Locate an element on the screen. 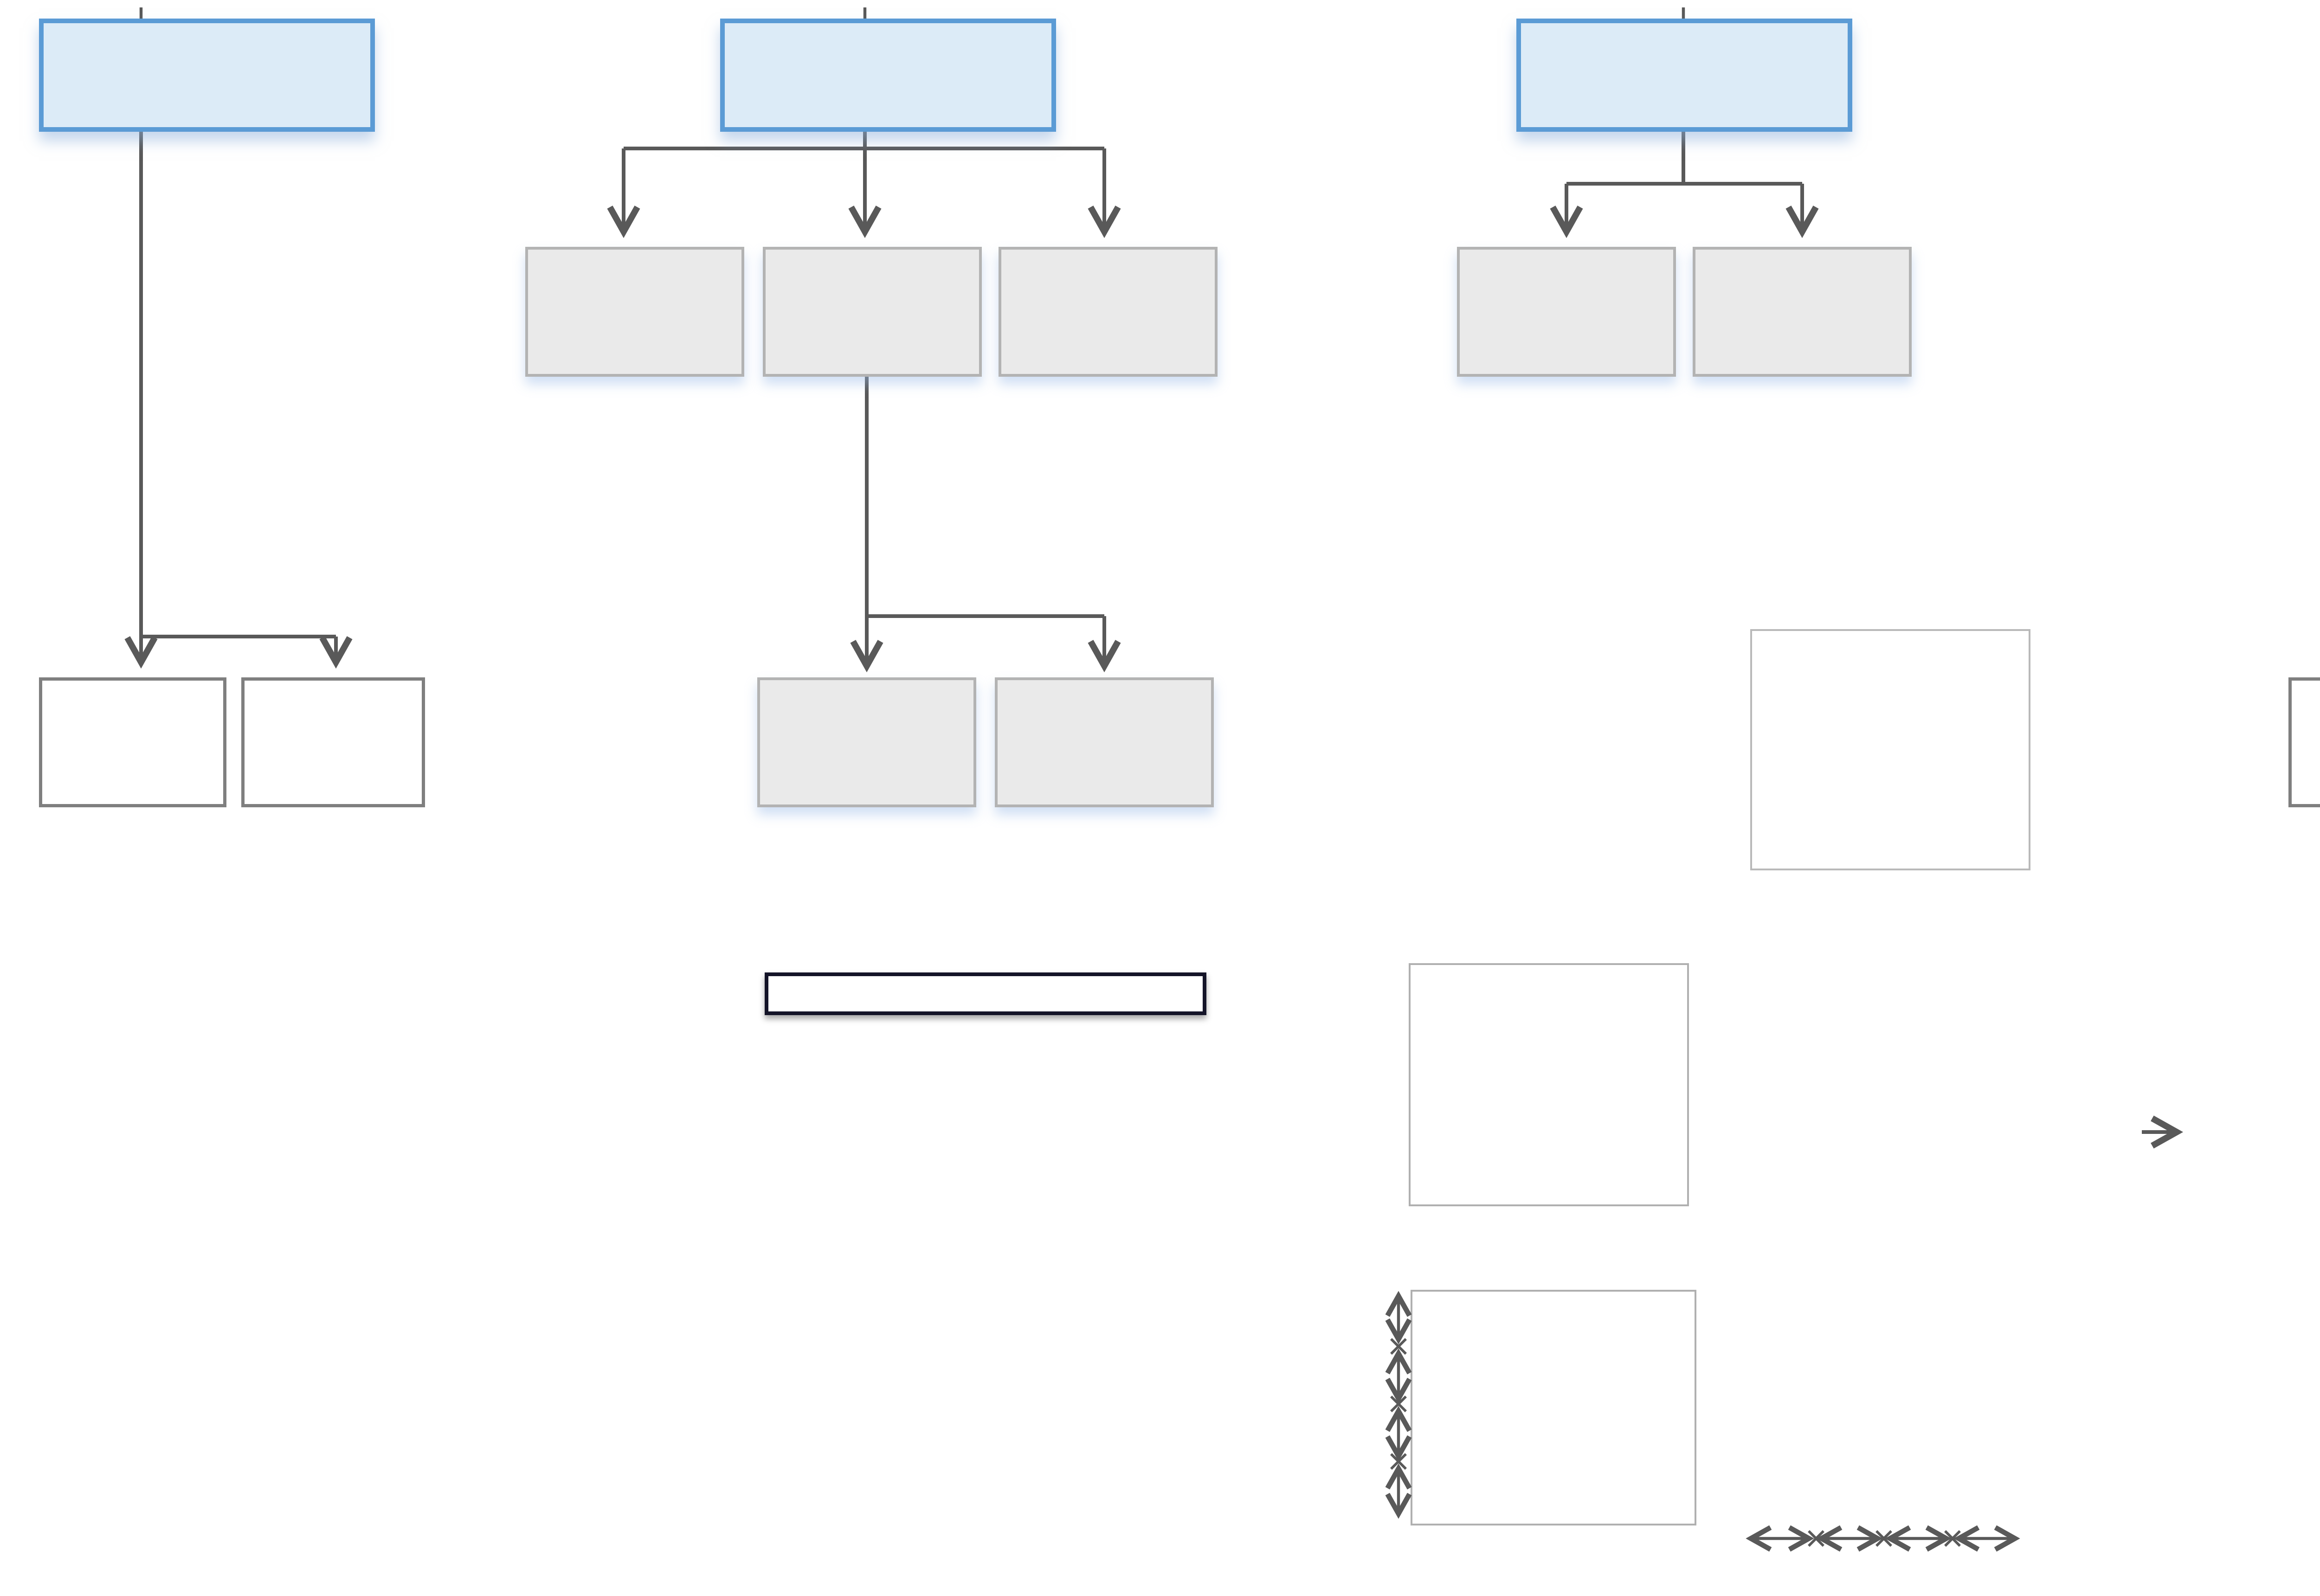 The height and width of the screenshot is (1596, 2320). spectrogram-tf is located at coordinates (1549, 1085).